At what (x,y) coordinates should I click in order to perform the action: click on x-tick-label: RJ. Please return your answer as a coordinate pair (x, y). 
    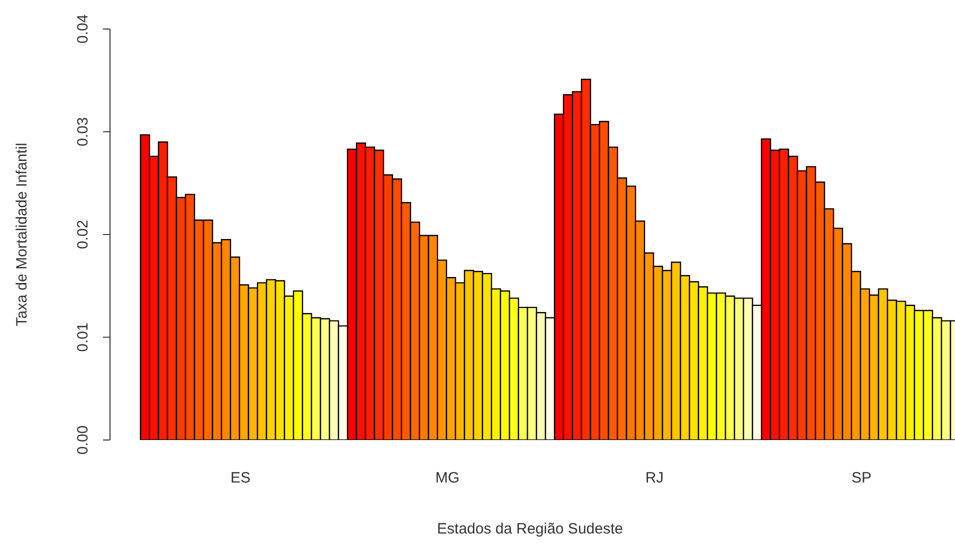
    Looking at the image, I should click on (654, 478).